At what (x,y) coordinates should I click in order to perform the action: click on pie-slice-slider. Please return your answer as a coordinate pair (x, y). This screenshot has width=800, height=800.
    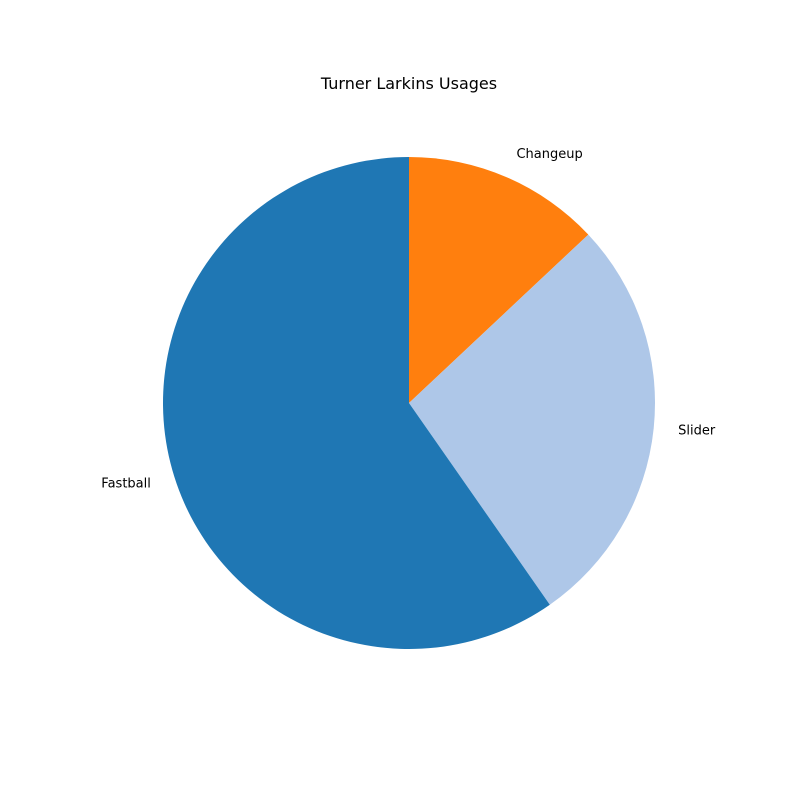
    Looking at the image, I should click on (532, 419).